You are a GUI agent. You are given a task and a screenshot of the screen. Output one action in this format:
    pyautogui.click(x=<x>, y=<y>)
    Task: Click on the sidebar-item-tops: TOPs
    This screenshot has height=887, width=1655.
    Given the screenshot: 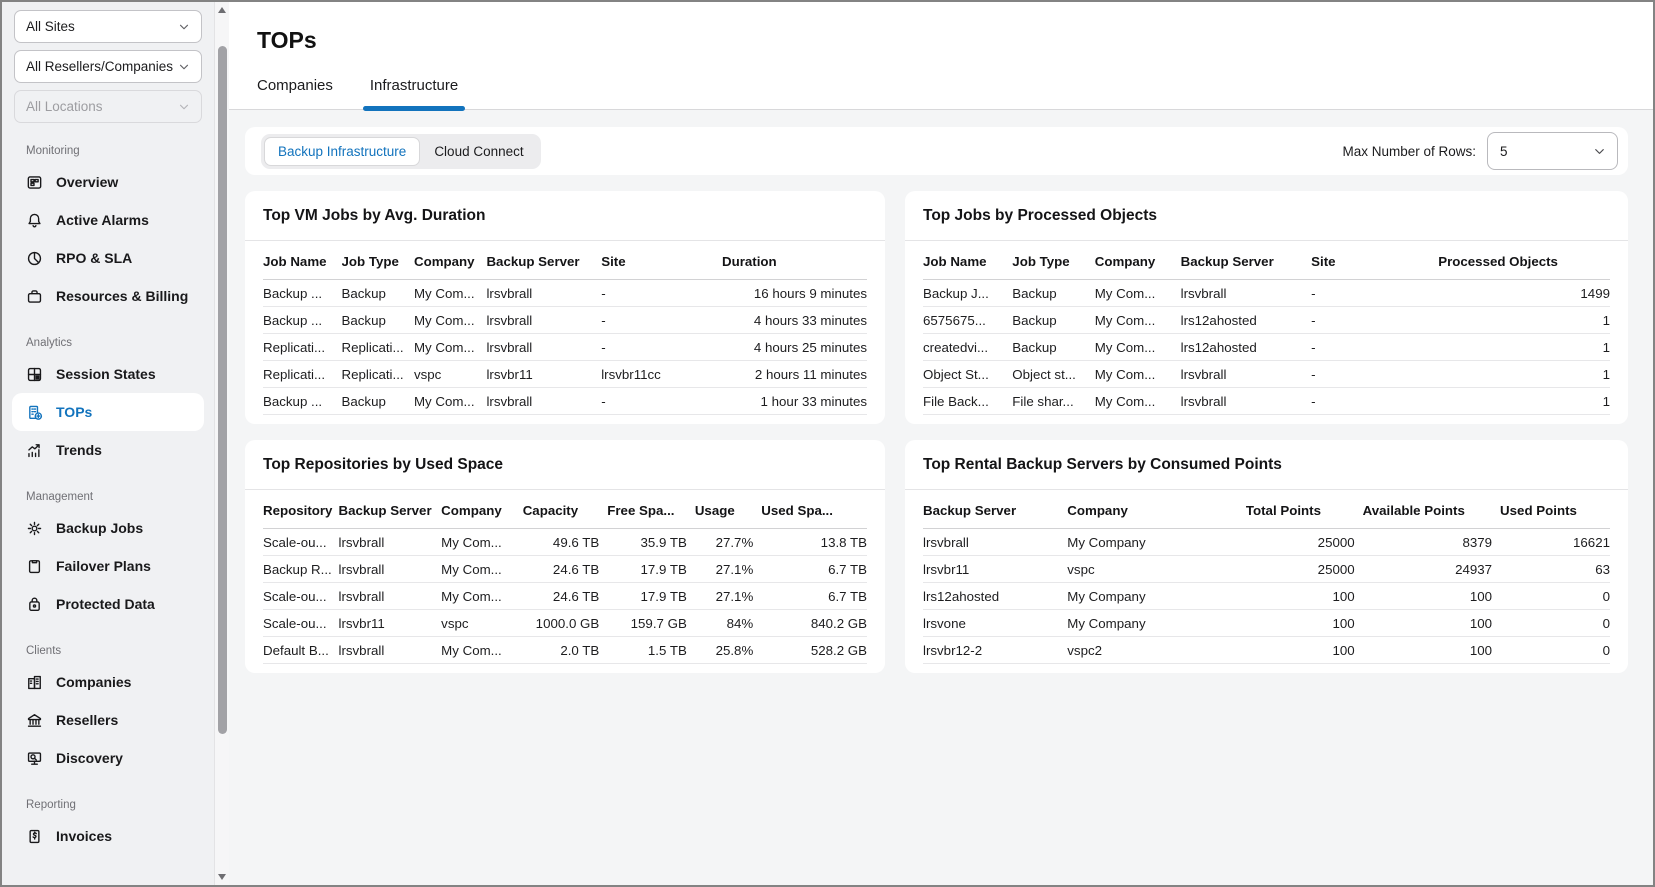 What is the action you would take?
    pyautogui.click(x=108, y=412)
    